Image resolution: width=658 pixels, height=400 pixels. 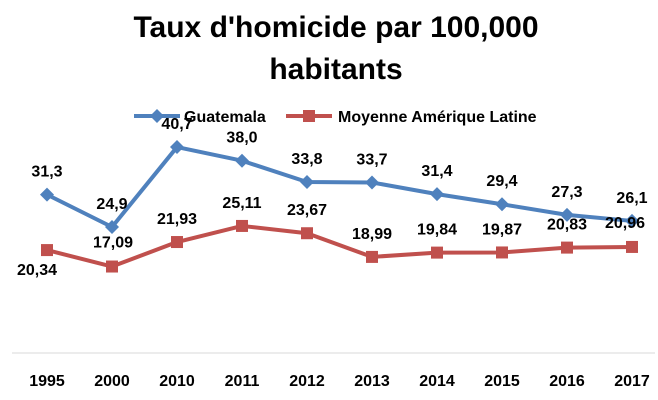 What do you see at coordinates (567, 247) in the screenshot?
I see `data-point-latin-america-2016` at bounding box center [567, 247].